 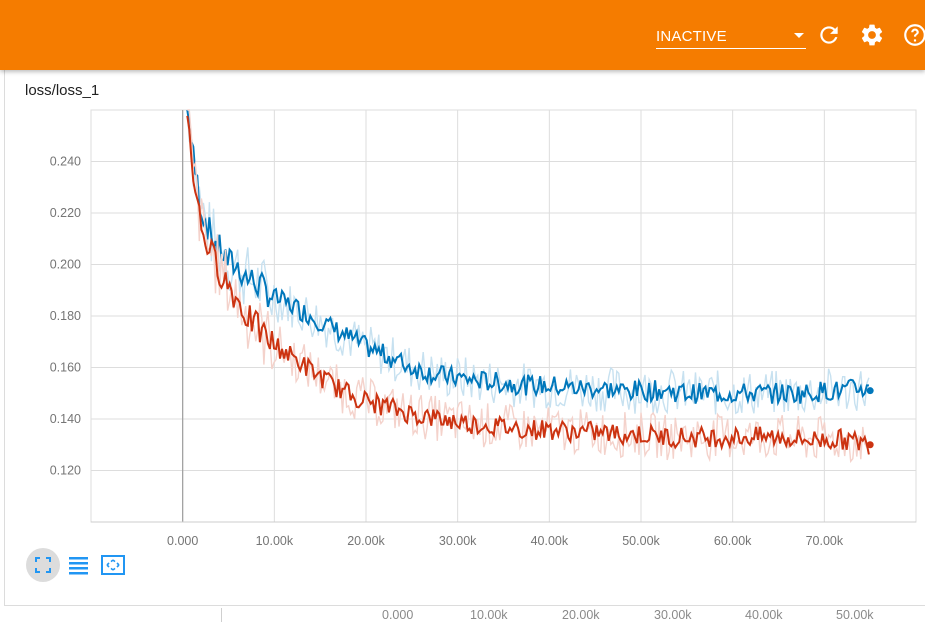 What do you see at coordinates (641, 541) in the screenshot?
I see `x-tick-label: 50.00k` at bounding box center [641, 541].